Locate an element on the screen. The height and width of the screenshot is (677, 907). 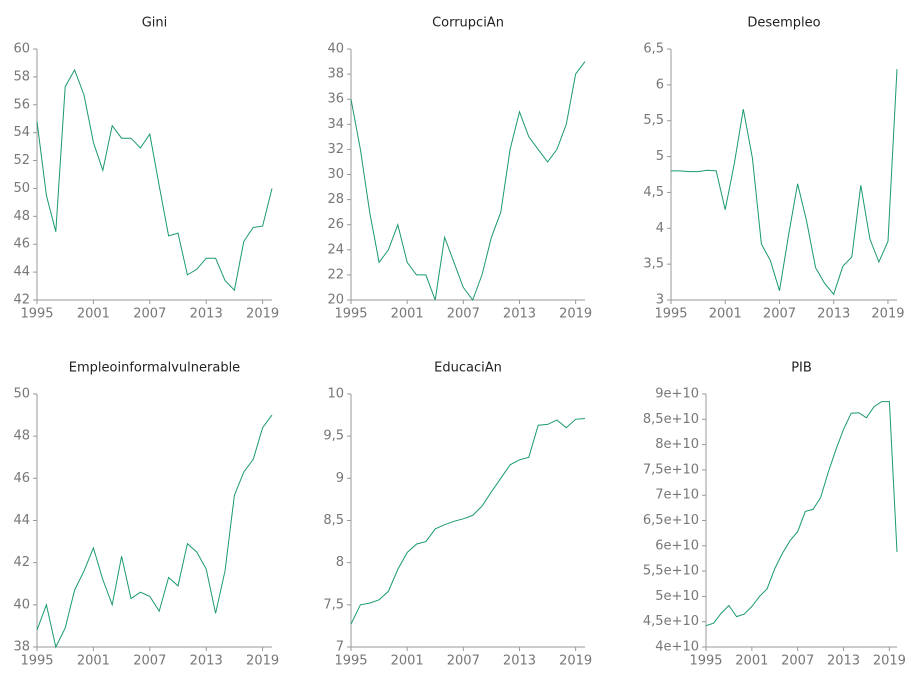
y-tick-label: 8,5e+10 is located at coordinates (671, 419).